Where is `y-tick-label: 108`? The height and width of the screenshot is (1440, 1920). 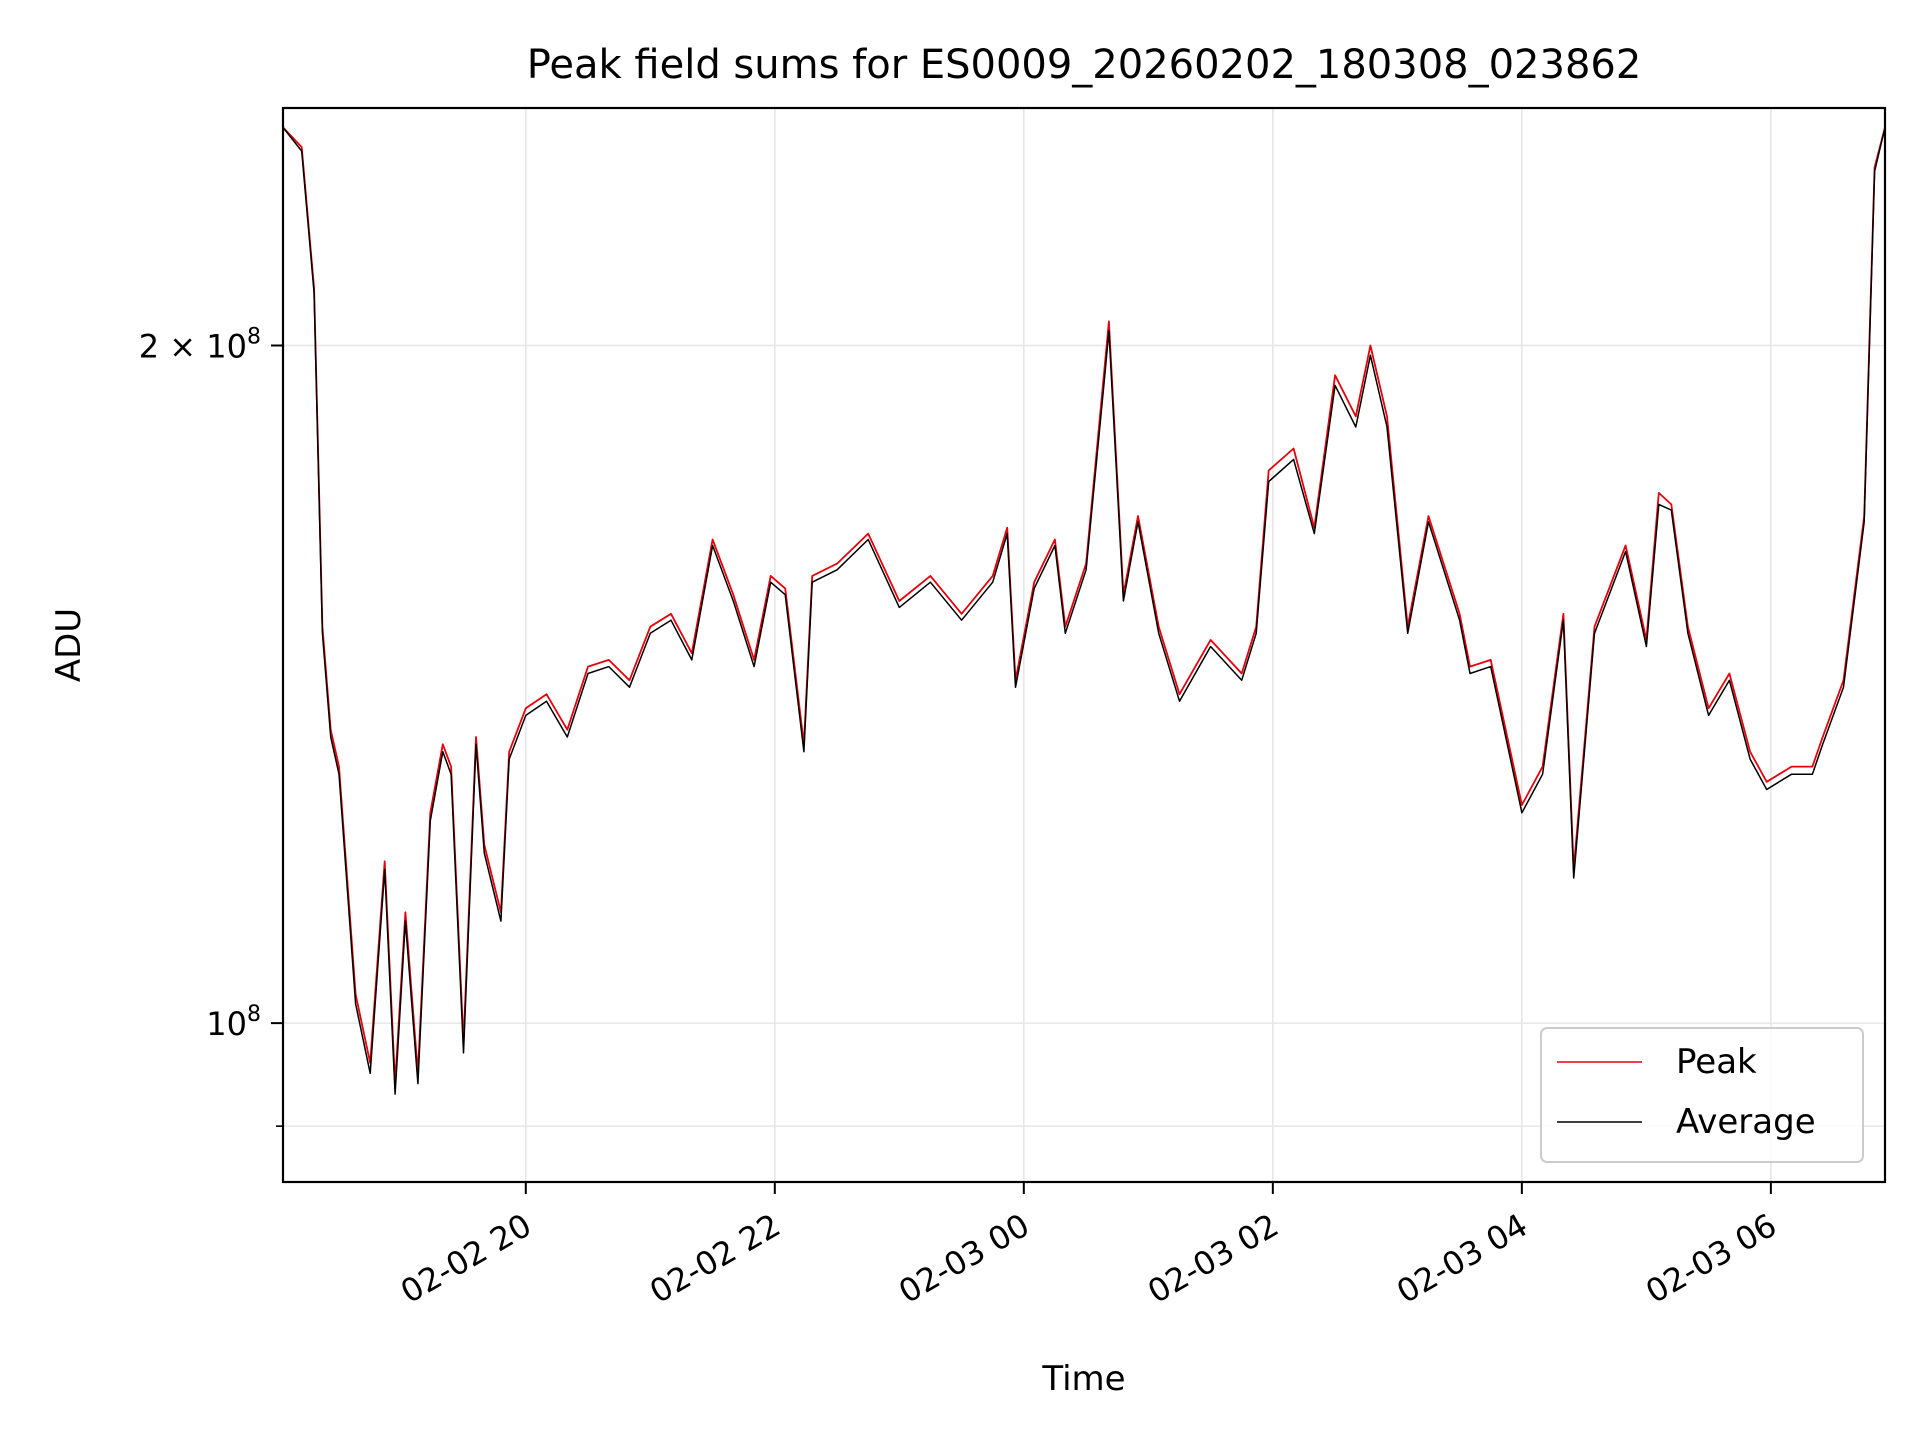 y-tick-label: 108 is located at coordinates (233, 1022).